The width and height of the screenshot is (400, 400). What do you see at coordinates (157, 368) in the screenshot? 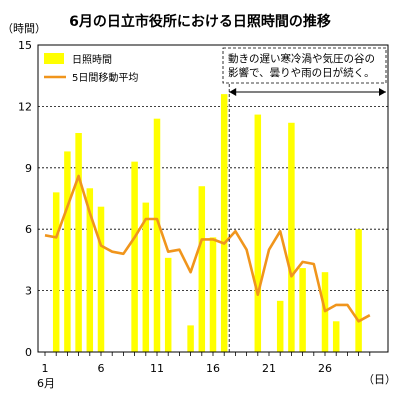
I see `x-tick-label: 11` at bounding box center [157, 368].